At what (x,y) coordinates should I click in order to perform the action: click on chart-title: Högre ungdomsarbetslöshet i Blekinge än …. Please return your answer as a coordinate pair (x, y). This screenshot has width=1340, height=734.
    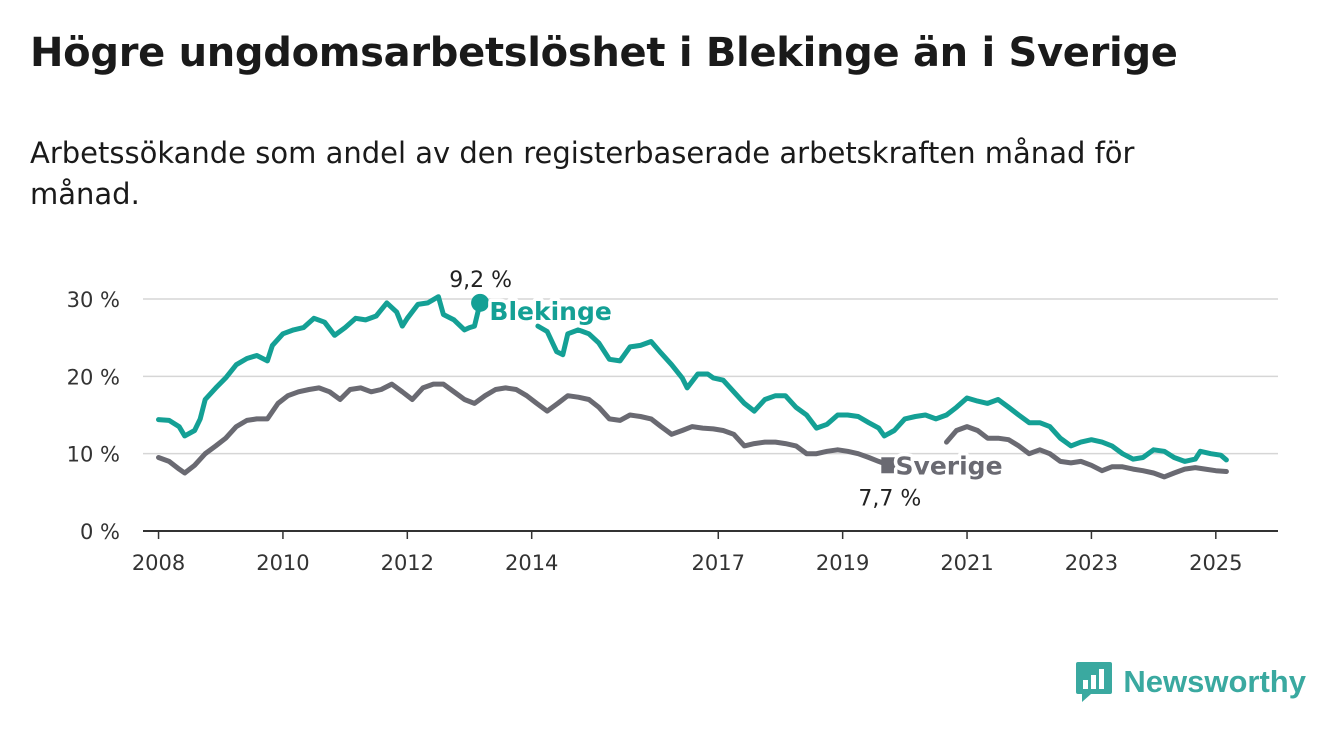
    Looking at the image, I should click on (604, 53).